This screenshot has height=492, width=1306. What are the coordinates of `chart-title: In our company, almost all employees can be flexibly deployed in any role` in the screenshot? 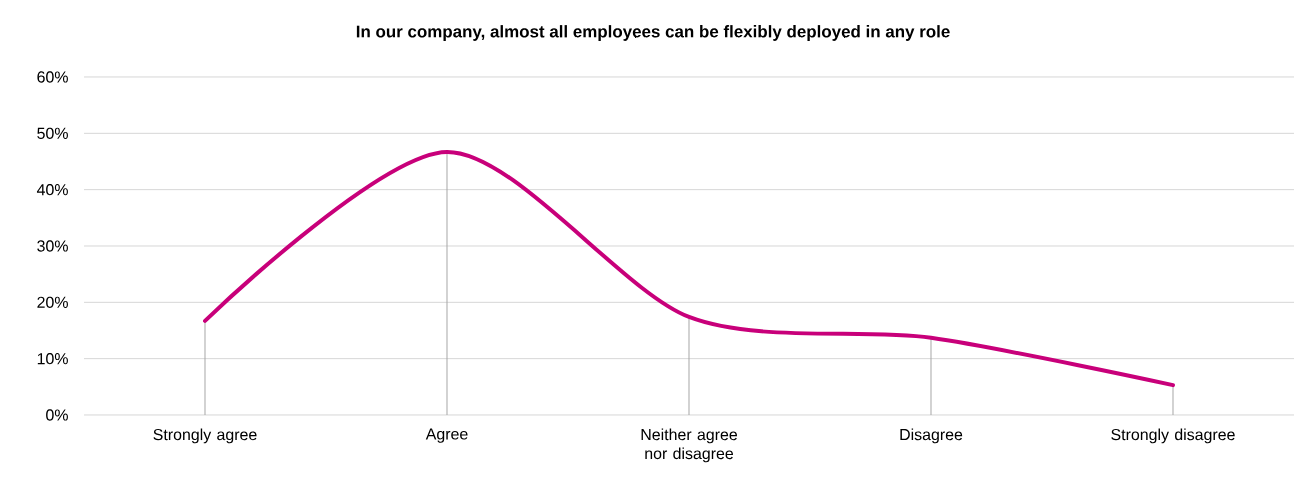 It's located at (653, 33).